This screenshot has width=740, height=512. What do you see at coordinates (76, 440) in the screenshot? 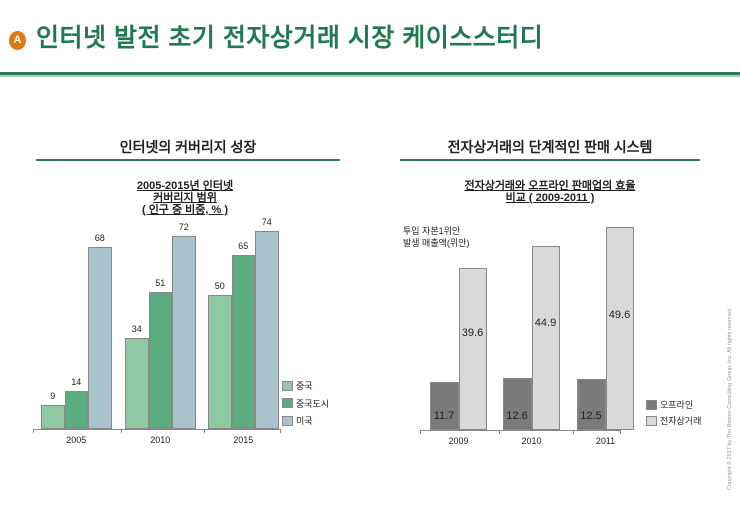
I see `x-tick-label: 2005` at bounding box center [76, 440].